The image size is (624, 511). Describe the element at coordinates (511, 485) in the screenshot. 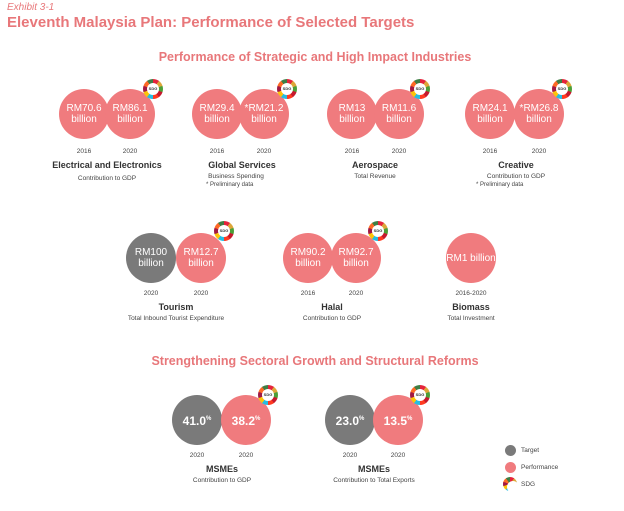

I see `legend-sdg-icon` at that location.